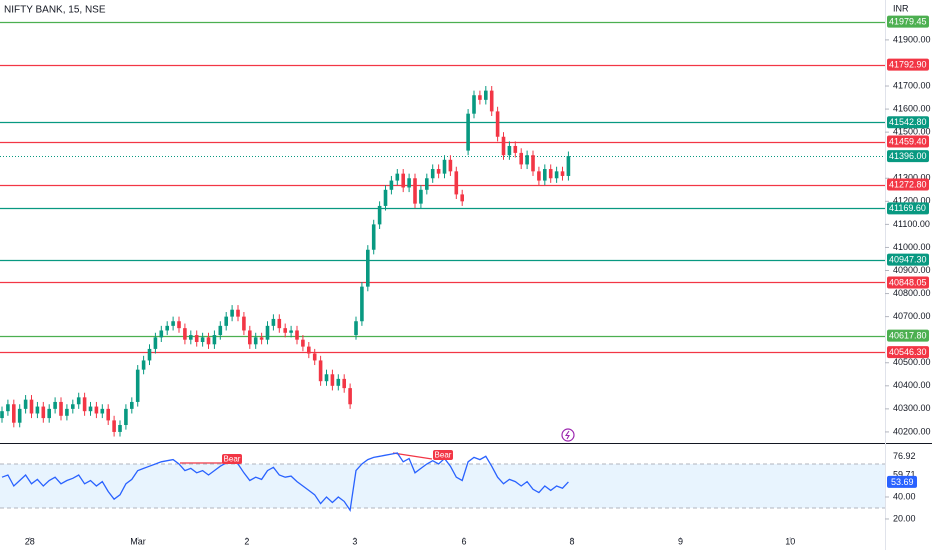  What do you see at coordinates (790, 541) in the screenshot?
I see `x-tick-label: 10` at bounding box center [790, 541].